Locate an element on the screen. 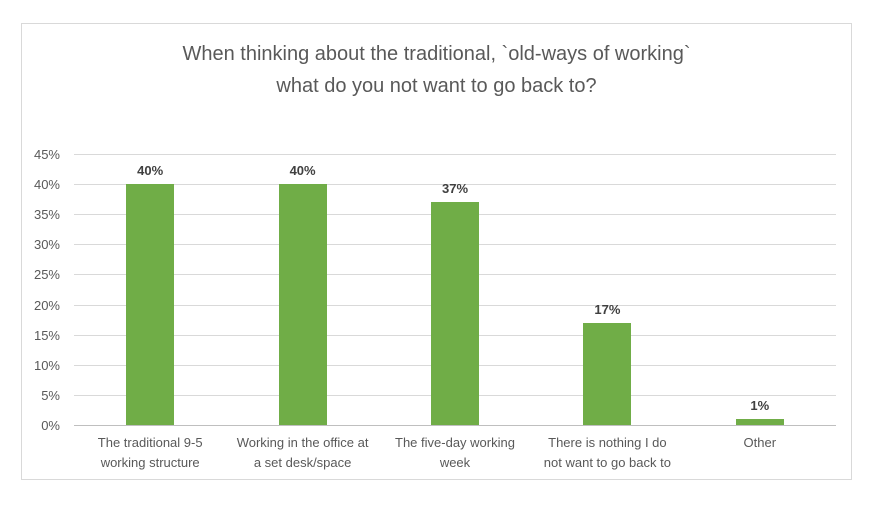  bar-data-label: 17% is located at coordinates (607, 309).